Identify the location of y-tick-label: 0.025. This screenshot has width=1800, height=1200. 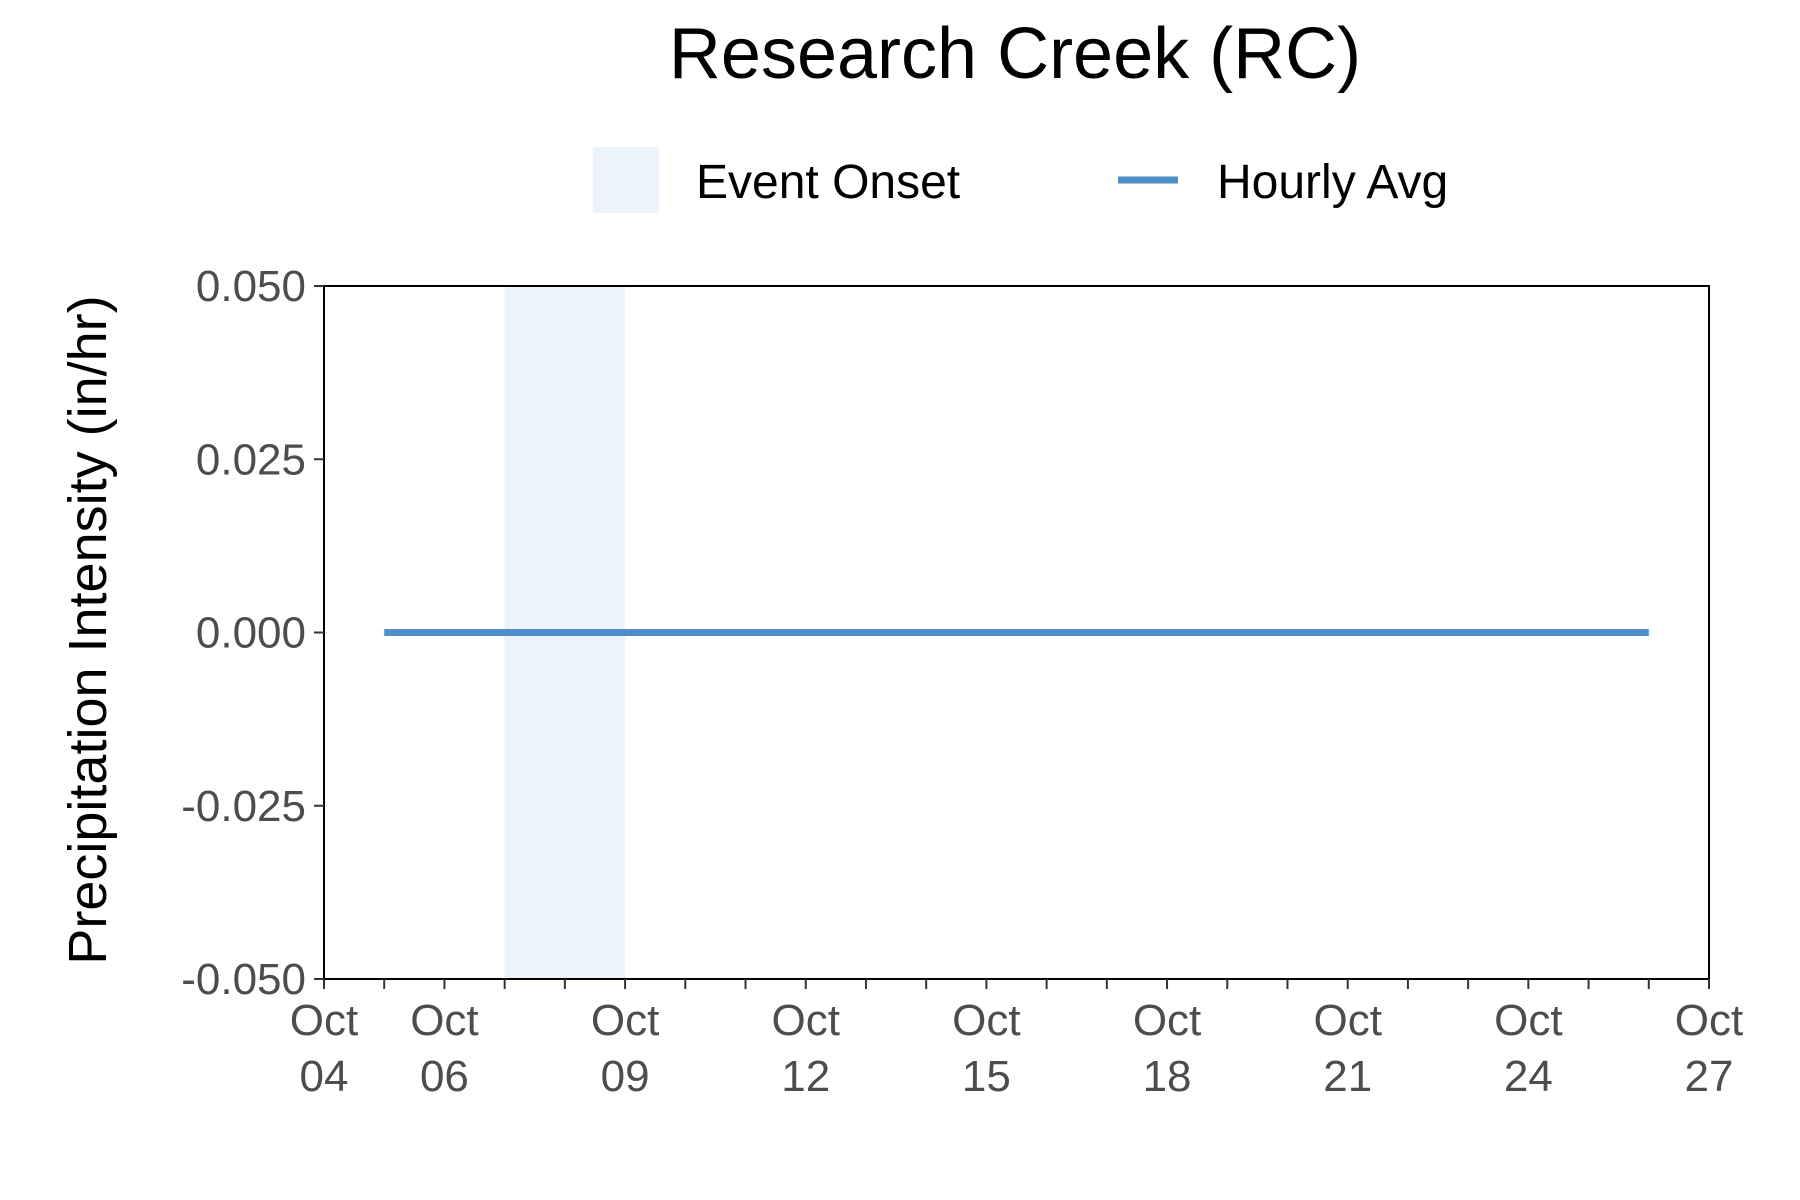
(251, 459).